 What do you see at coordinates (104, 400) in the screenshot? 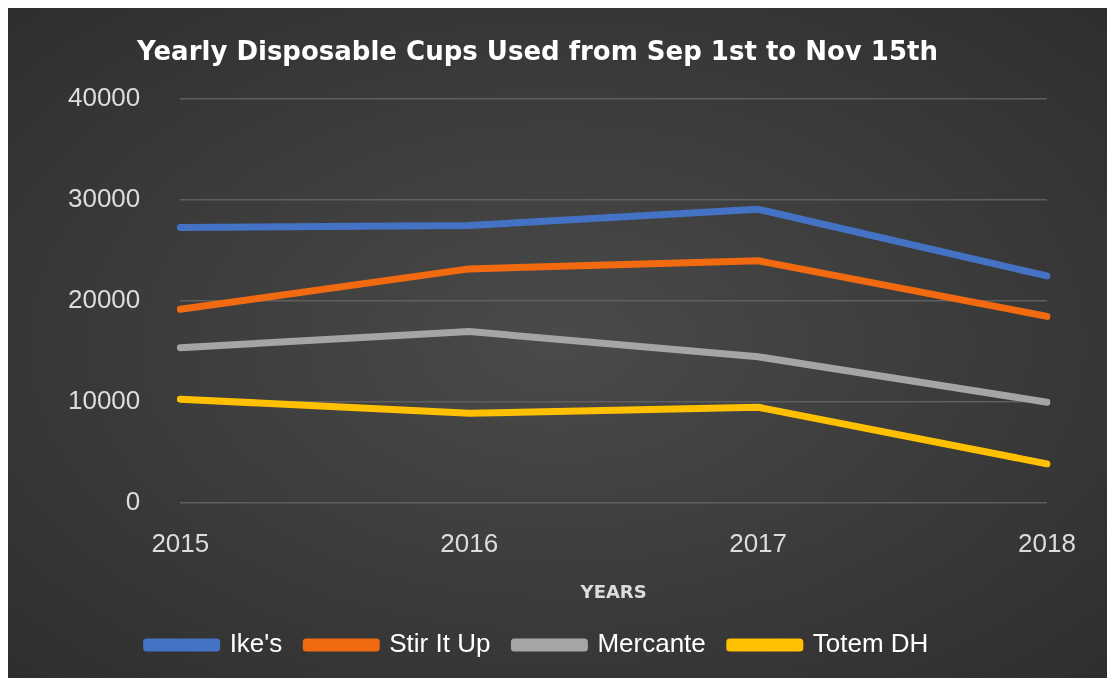
I see `y-tick-label: 10000` at bounding box center [104, 400].